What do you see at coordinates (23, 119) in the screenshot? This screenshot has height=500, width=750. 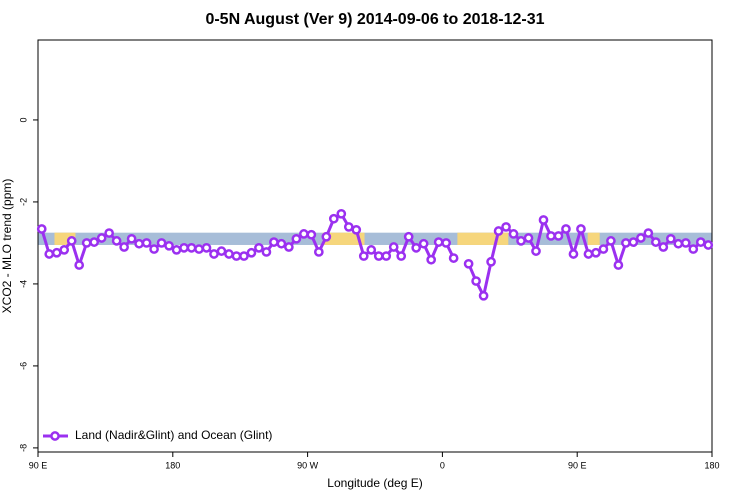 I see `y-tick-label: 0` at bounding box center [23, 119].